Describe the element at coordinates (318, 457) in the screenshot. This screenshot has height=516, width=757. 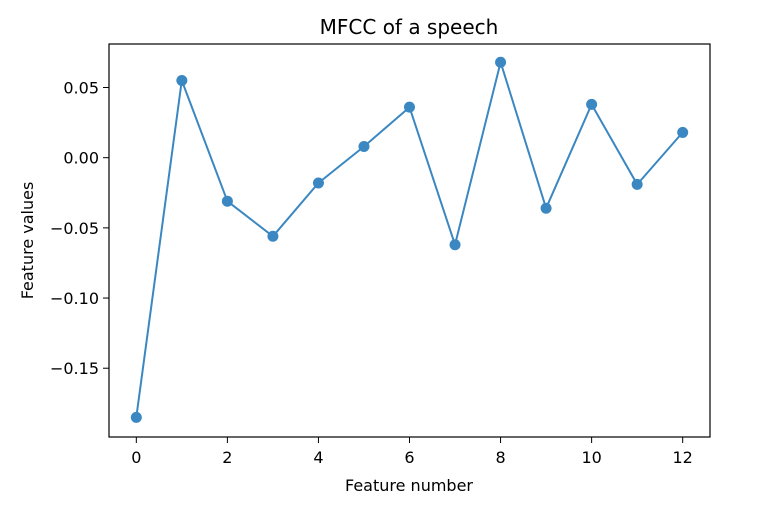
I see `x-tick-label: 4` at that location.